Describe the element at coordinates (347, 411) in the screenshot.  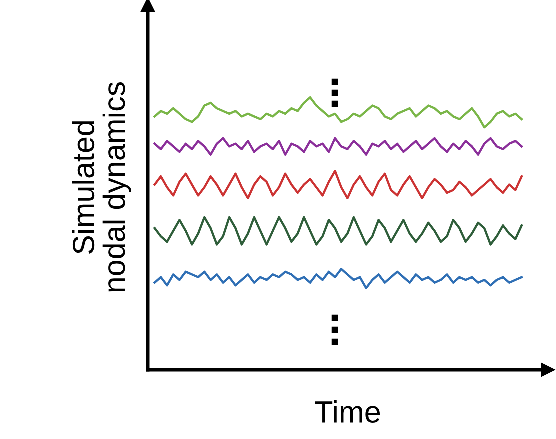
I see `x-axis-title: Time` at that location.